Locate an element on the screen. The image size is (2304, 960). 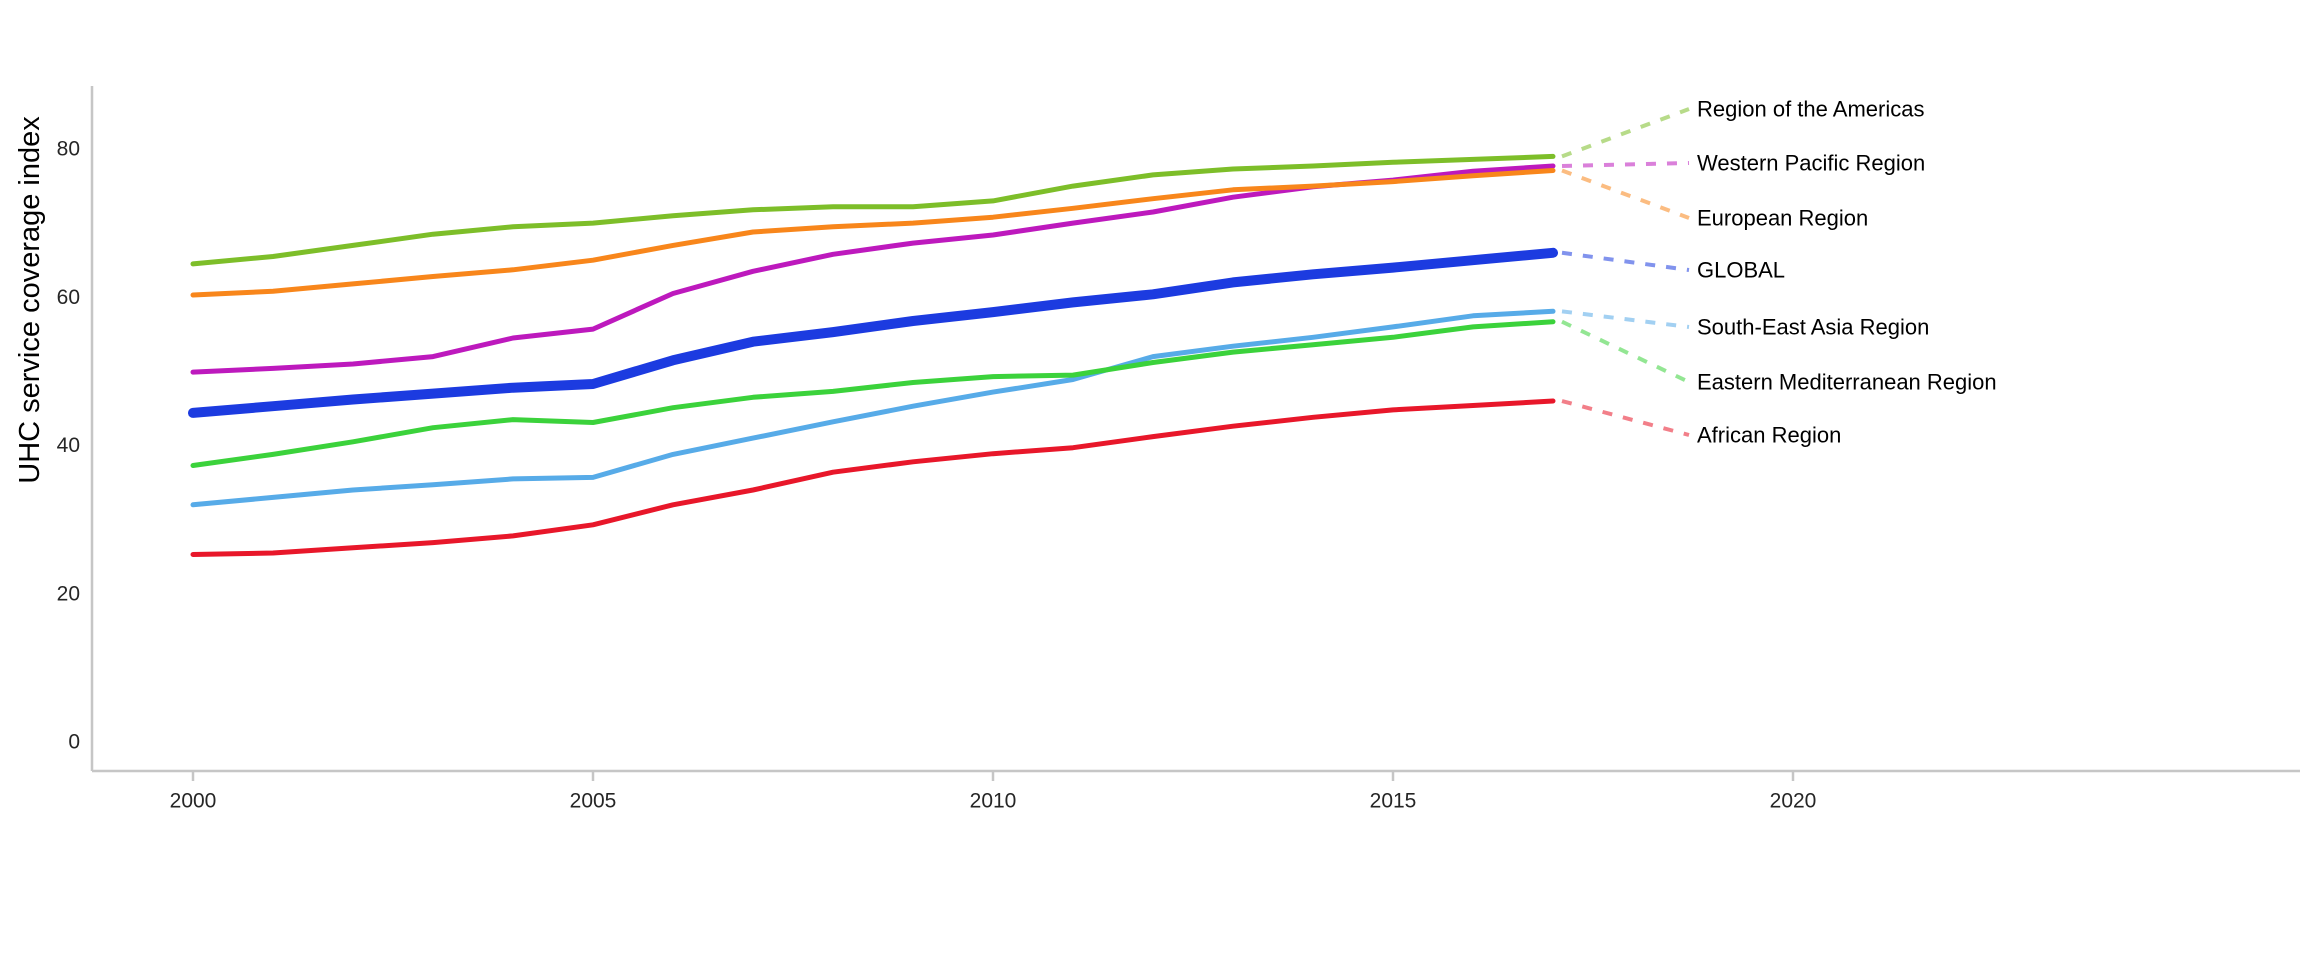
series-label: South-East Asia Region is located at coordinates (1813, 327).